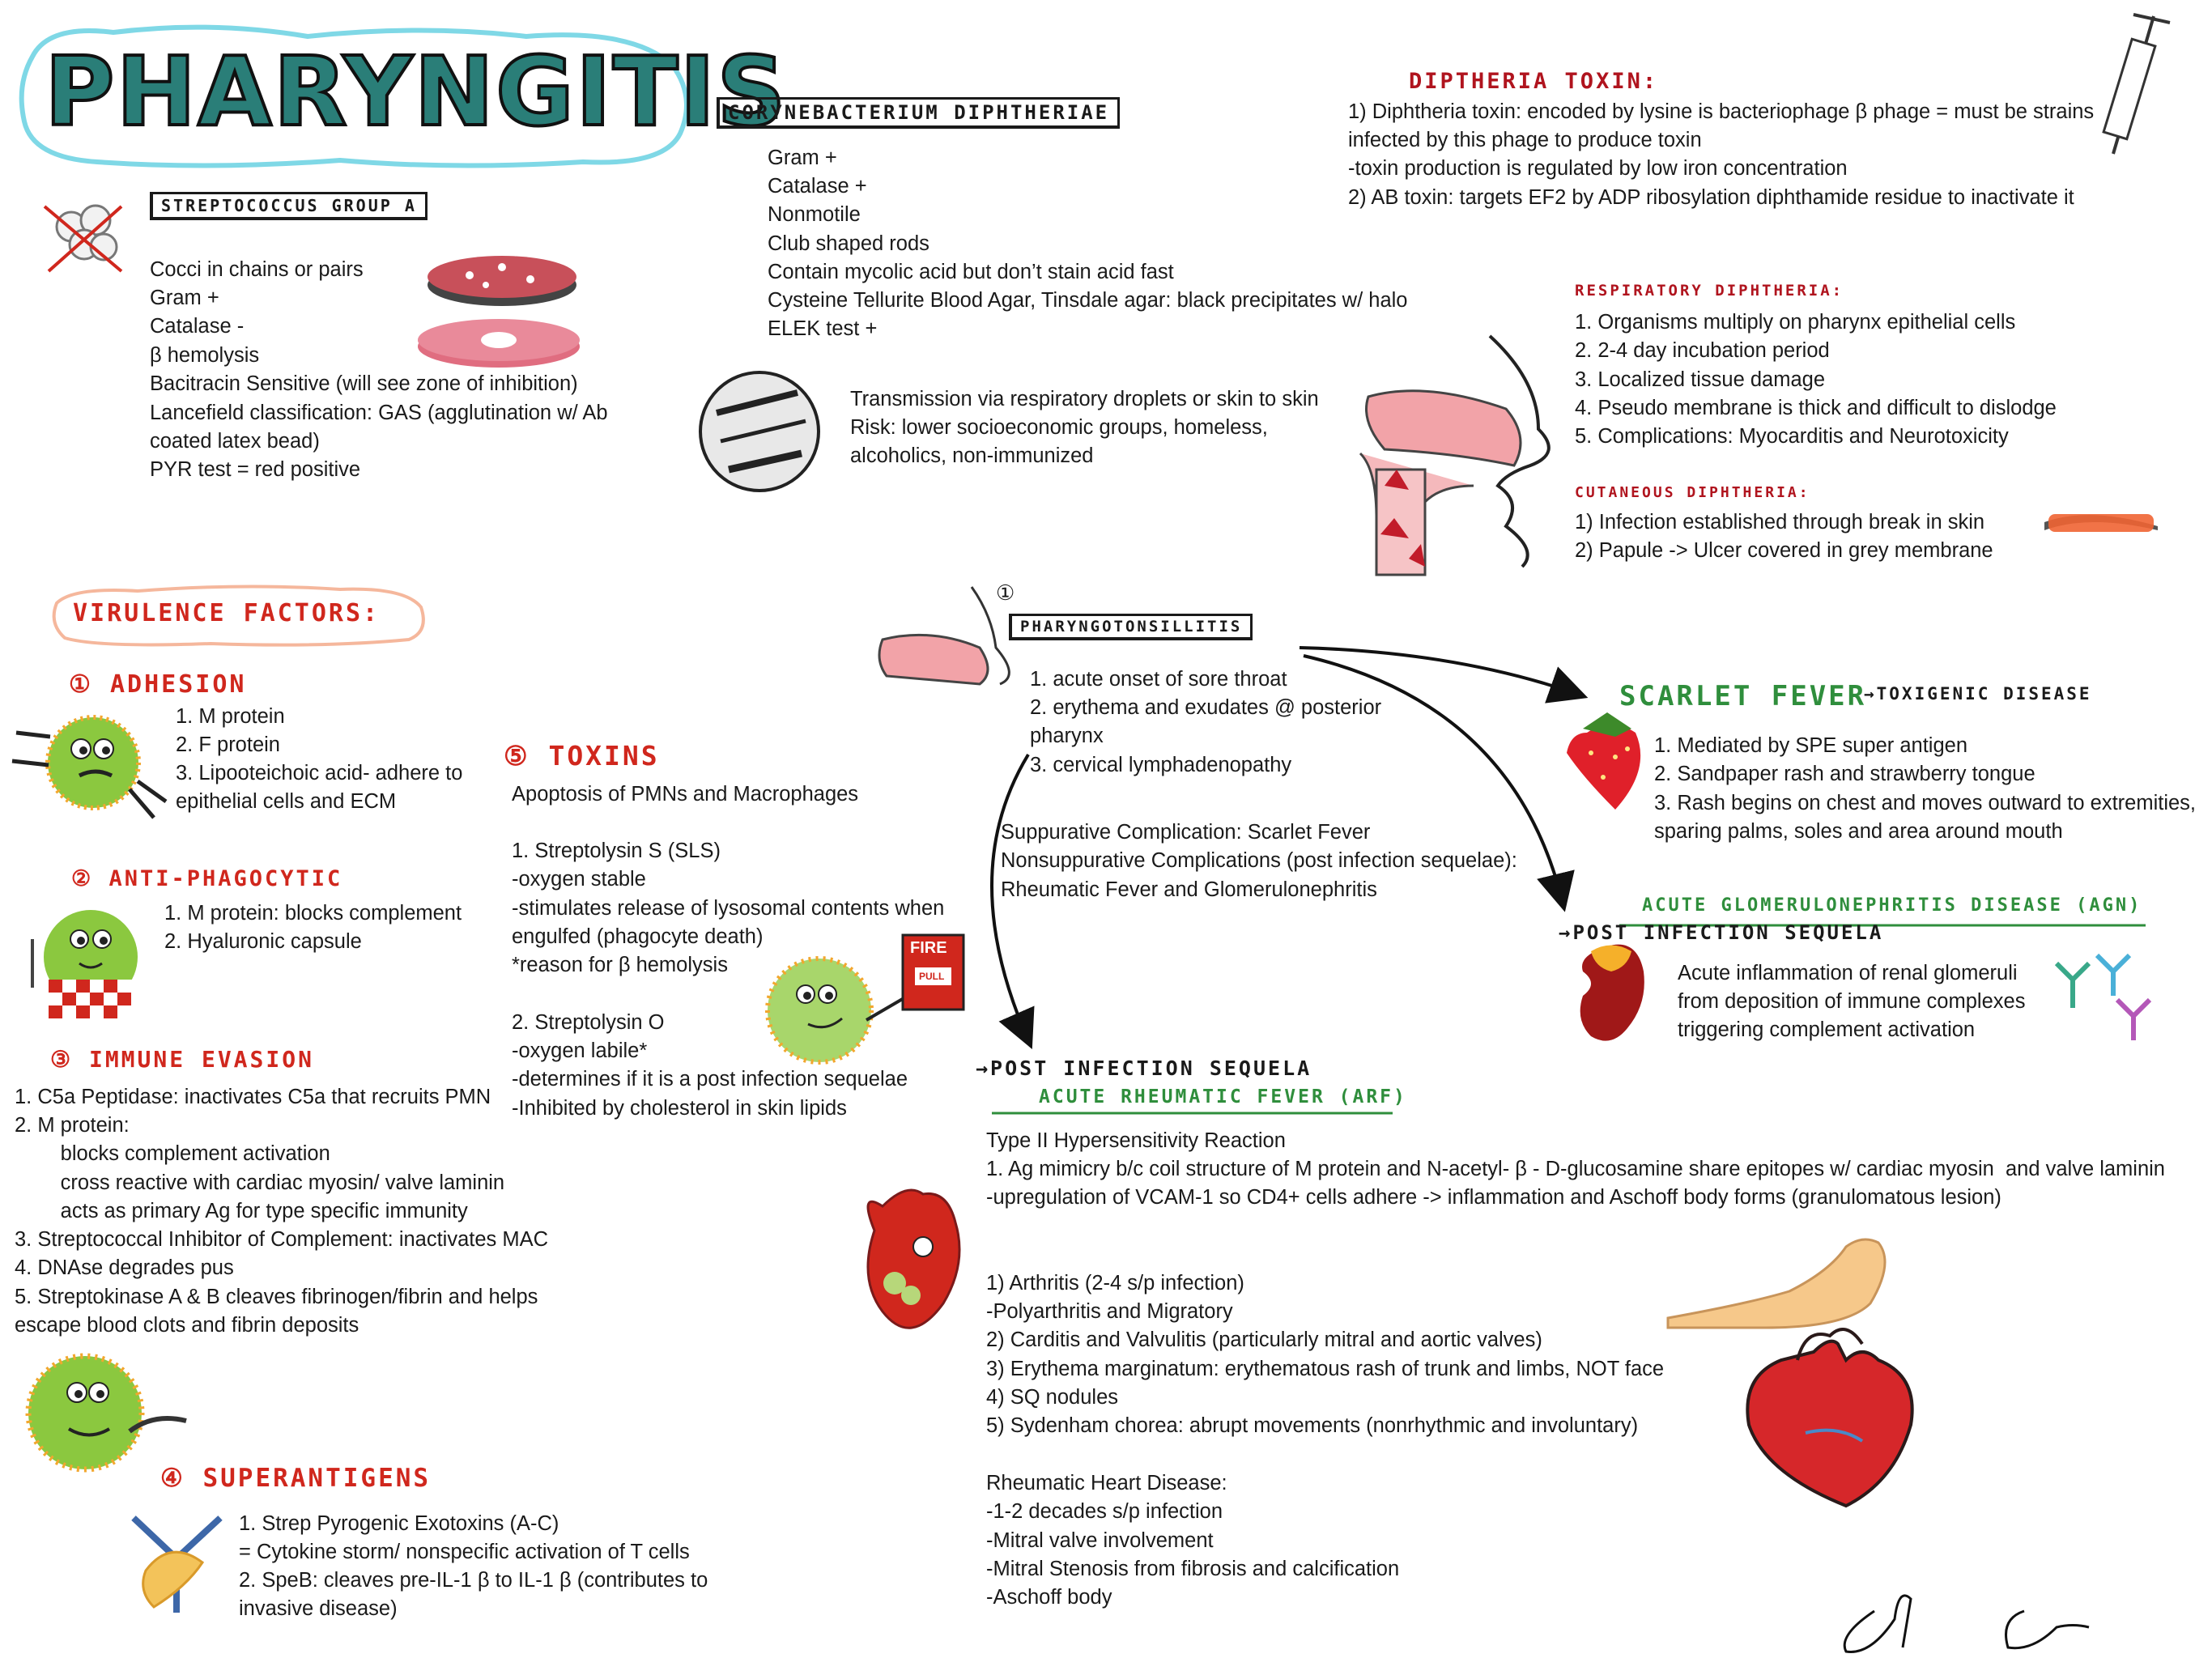 The height and width of the screenshot is (1658, 2212). Describe the element at coordinates (1104, 1511) in the screenshot. I see `arf-rhd-line: -1-2 decades s/p infection` at that location.